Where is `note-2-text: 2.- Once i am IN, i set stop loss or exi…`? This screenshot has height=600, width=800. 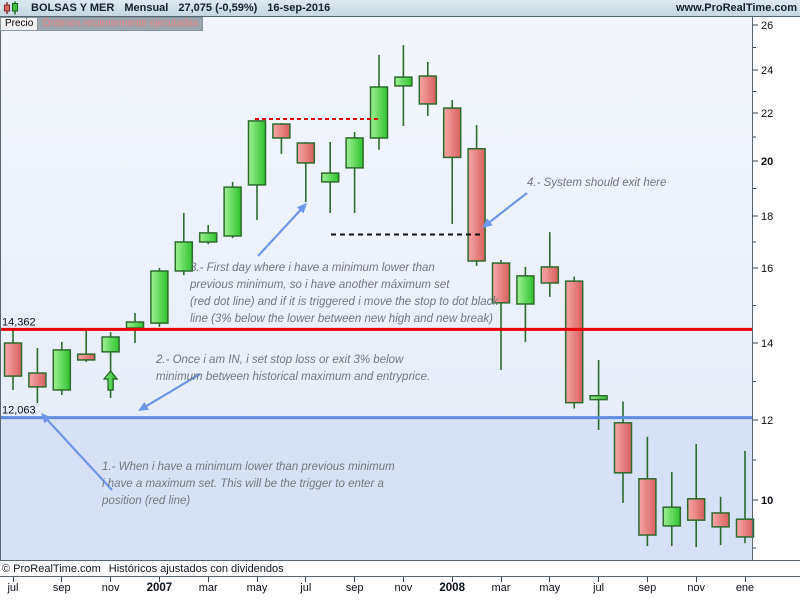
note-2-text: 2.- Once i am IN, i set stop loss or exi… is located at coordinates (292, 368).